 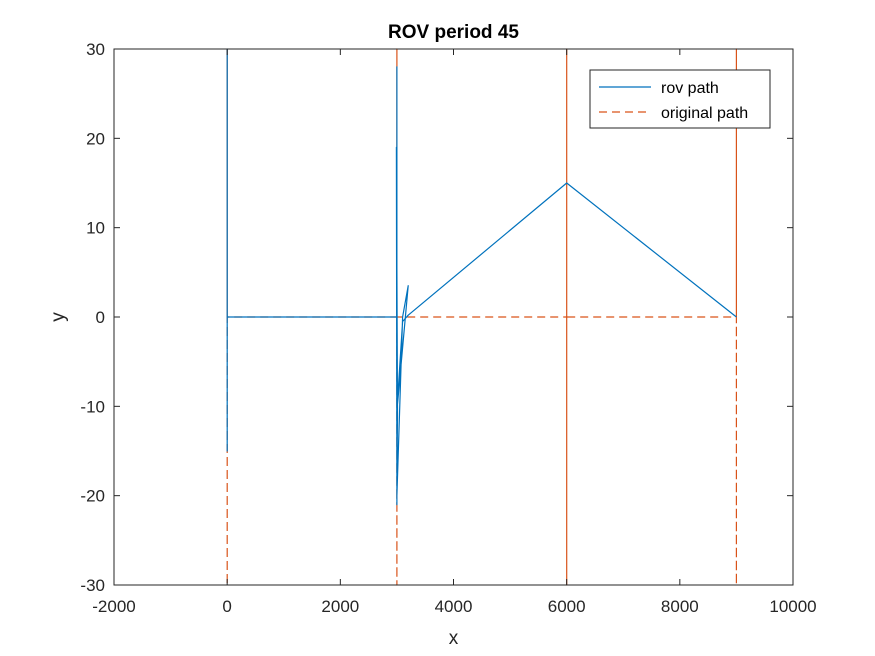 I want to click on x-tick-label: 0, so click(x=226, y=606).